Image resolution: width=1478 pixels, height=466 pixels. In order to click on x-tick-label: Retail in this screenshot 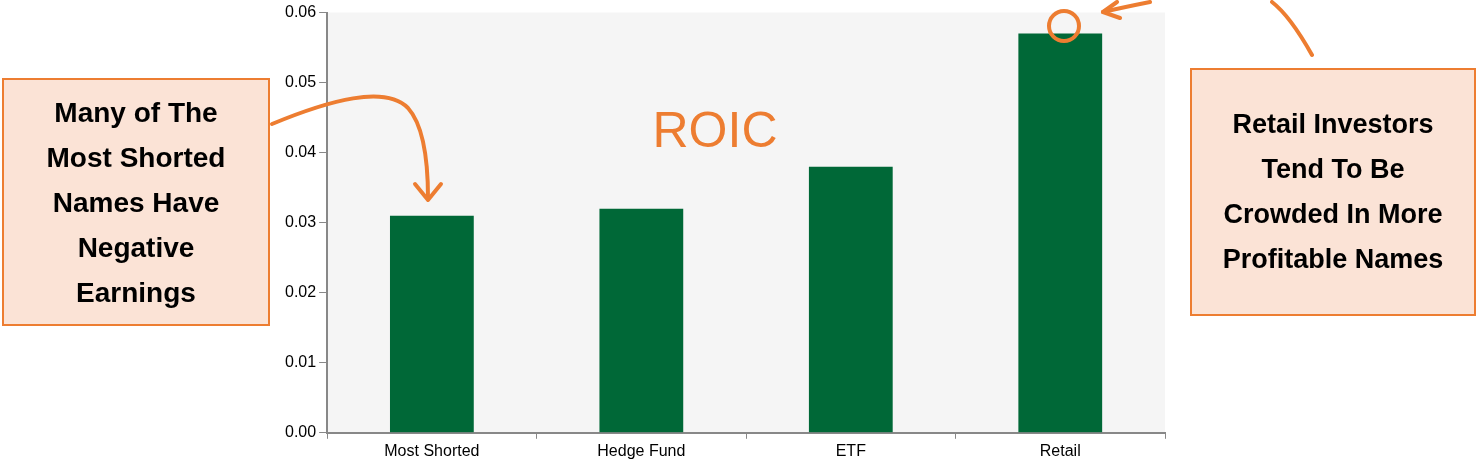, I will do `click(1060, 450)`.